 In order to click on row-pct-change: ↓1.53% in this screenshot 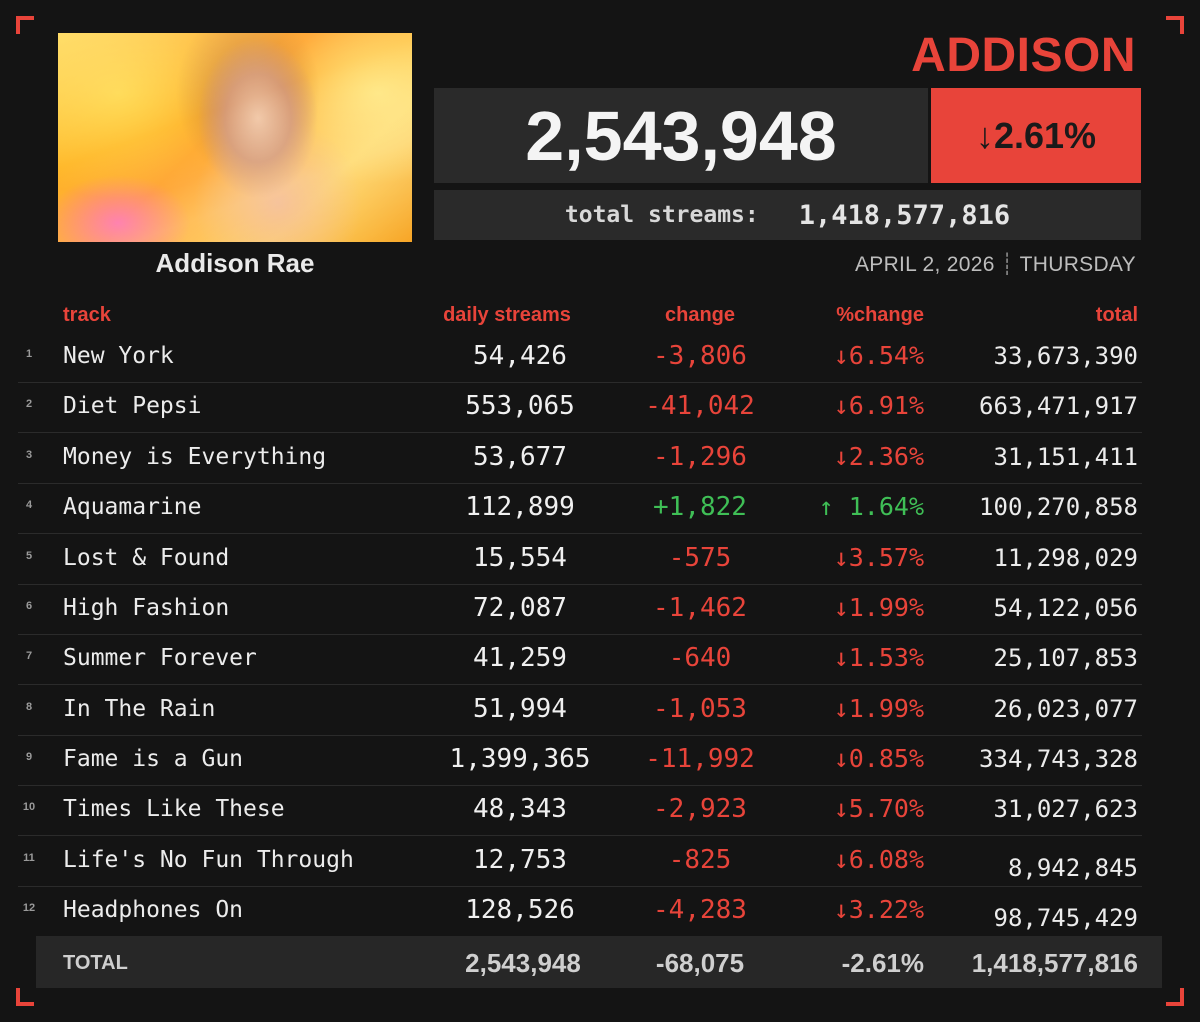, I will do `click(878, 657)`.